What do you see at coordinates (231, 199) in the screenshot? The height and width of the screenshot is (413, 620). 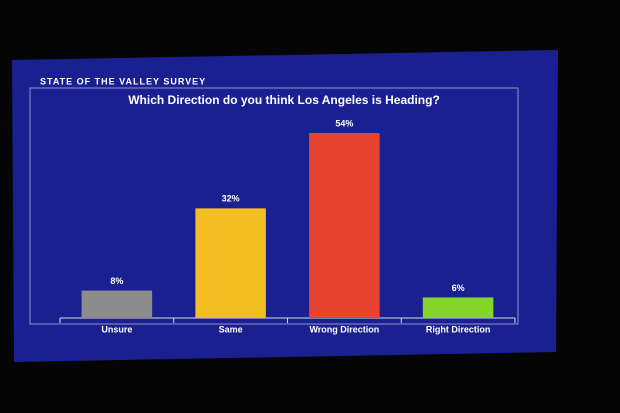 I see `value-label: 32%` at bounding box center [231, 199].